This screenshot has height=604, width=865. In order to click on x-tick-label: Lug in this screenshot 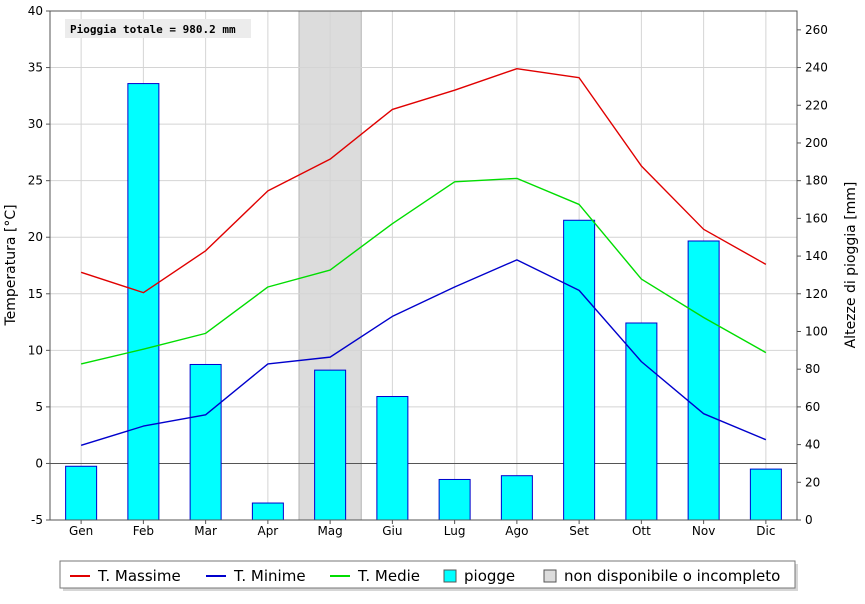, I will do `click(455, 531)`.